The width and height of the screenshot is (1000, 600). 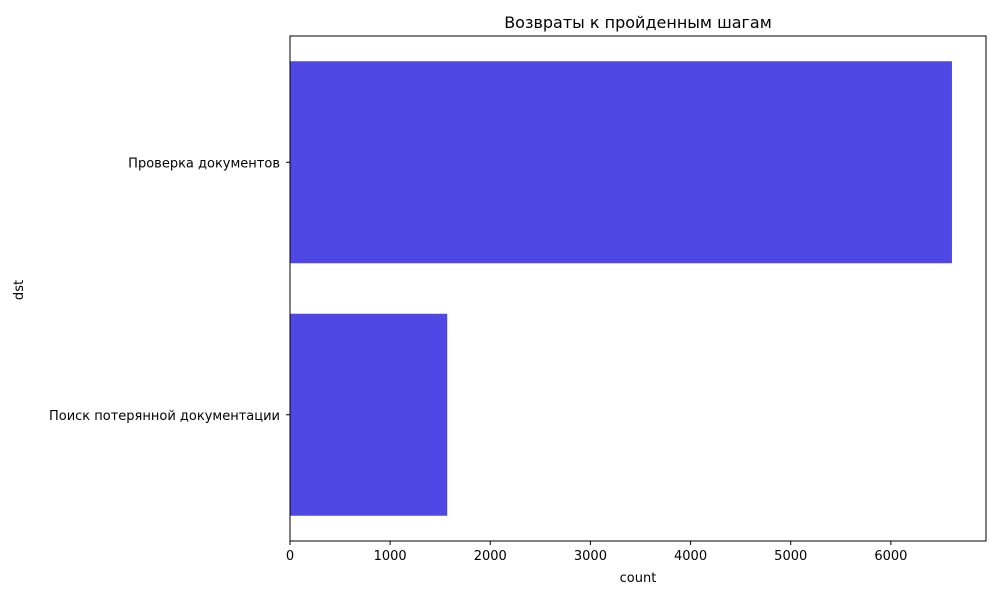 I want to click on x-tick-label: 6000, so click(x=890, y=556).